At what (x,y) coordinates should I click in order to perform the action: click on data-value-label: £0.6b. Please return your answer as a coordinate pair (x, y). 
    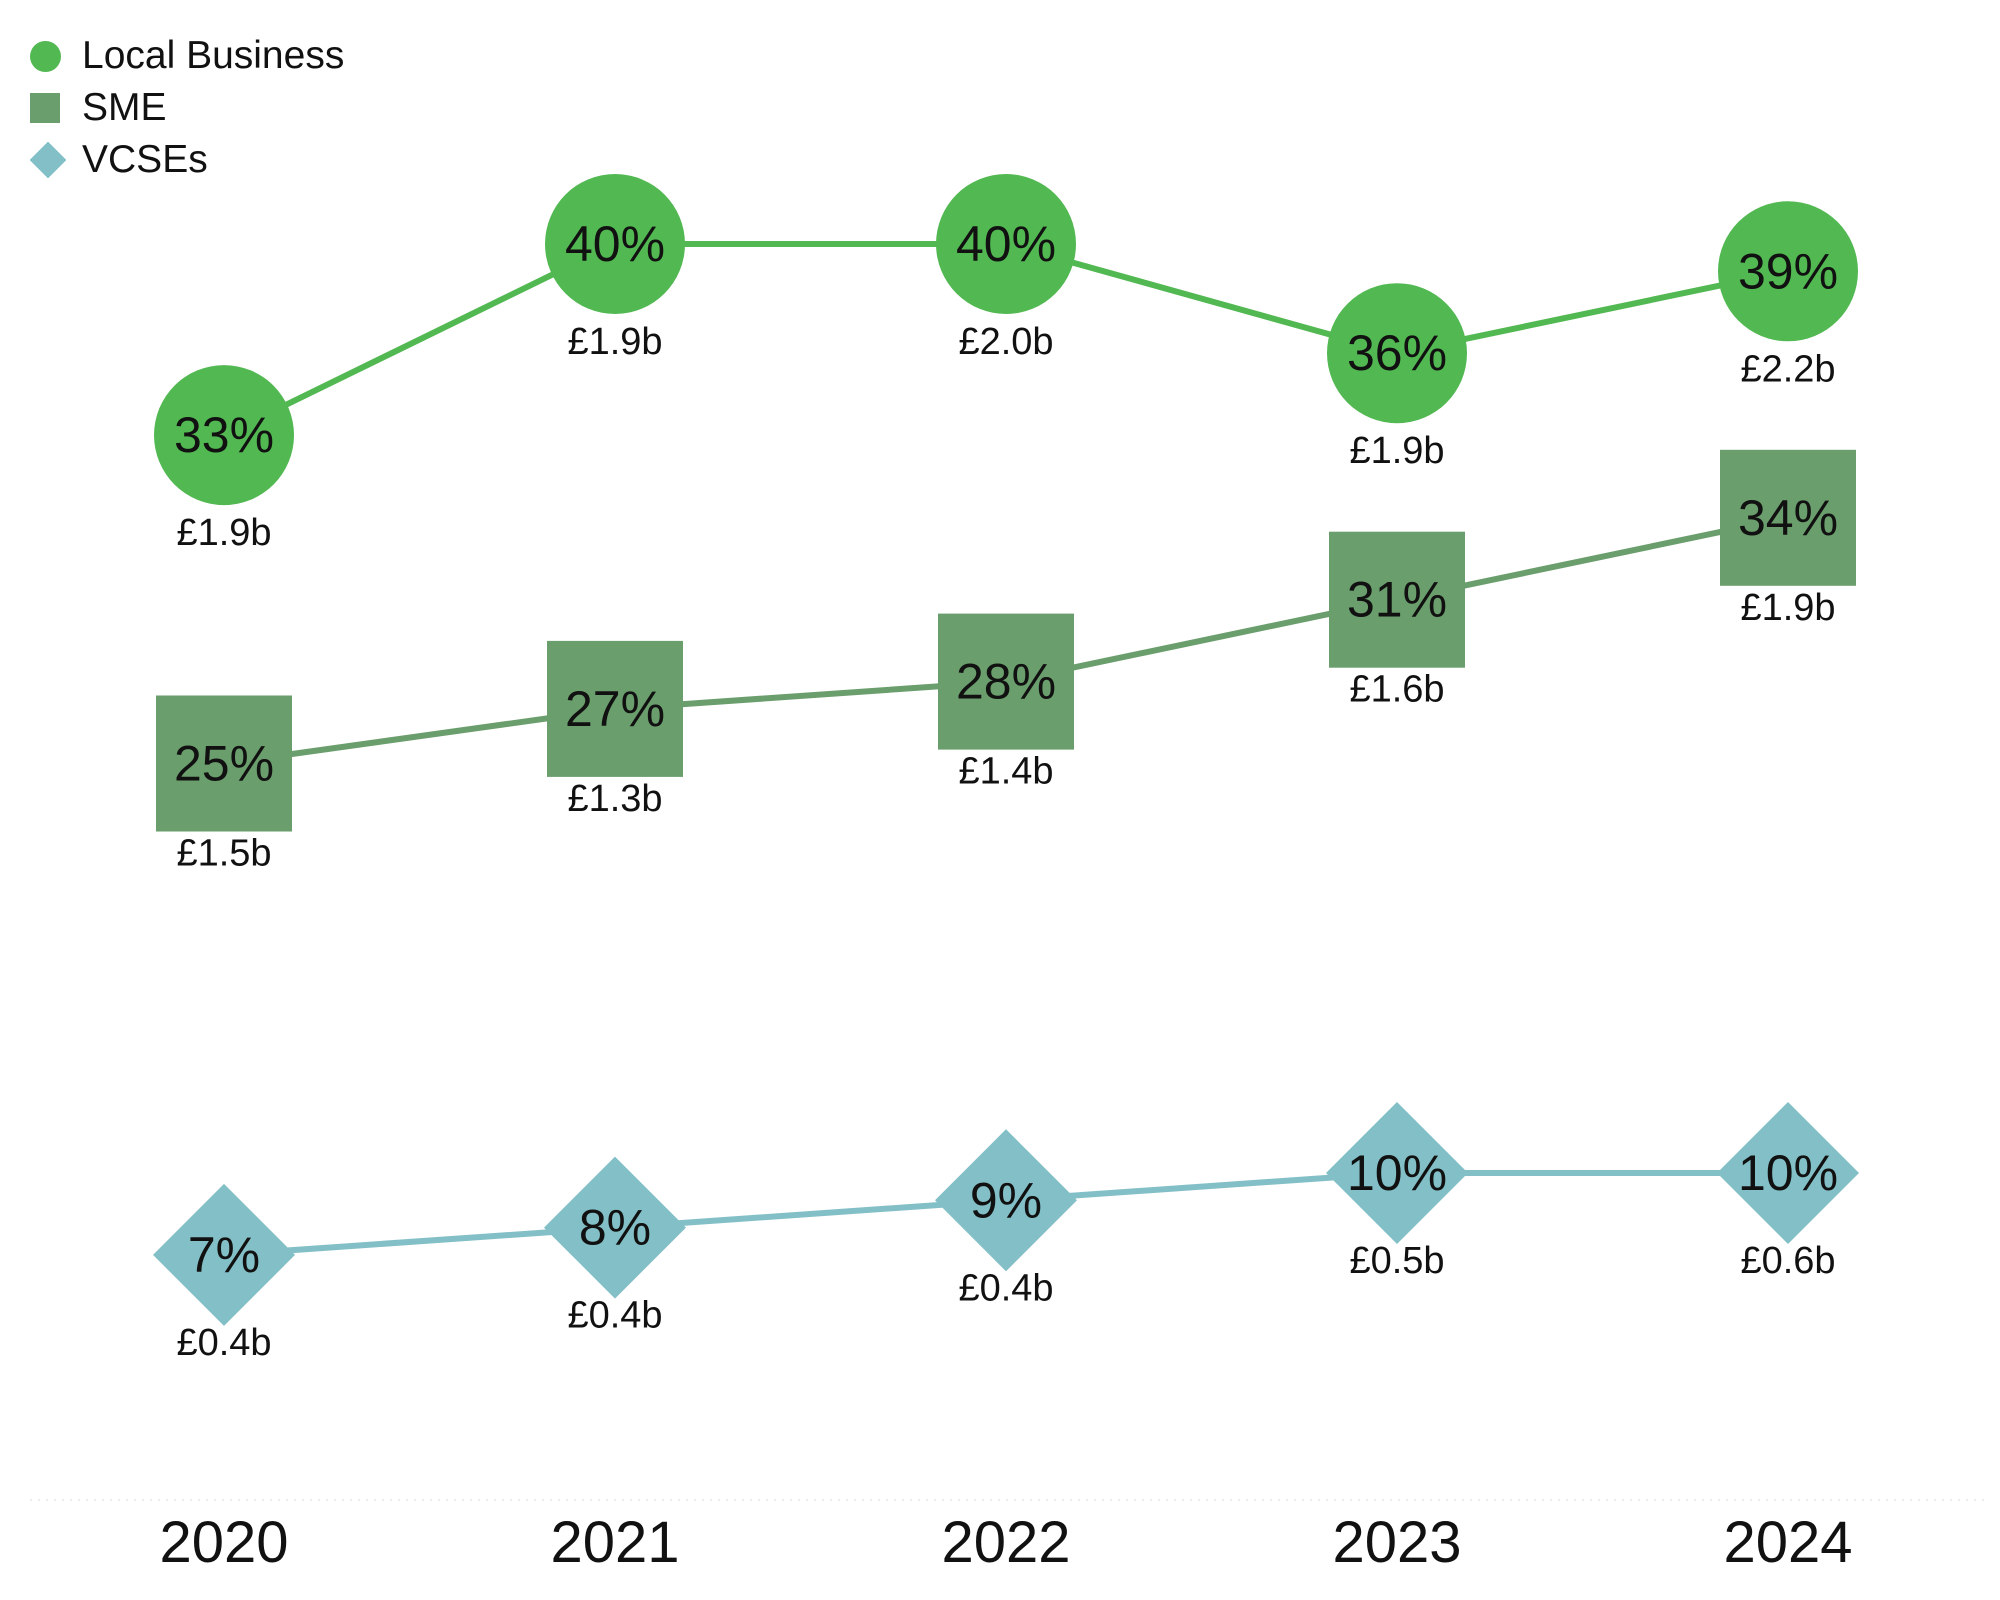
    Looking at the image, I should click on (1787, 1261).